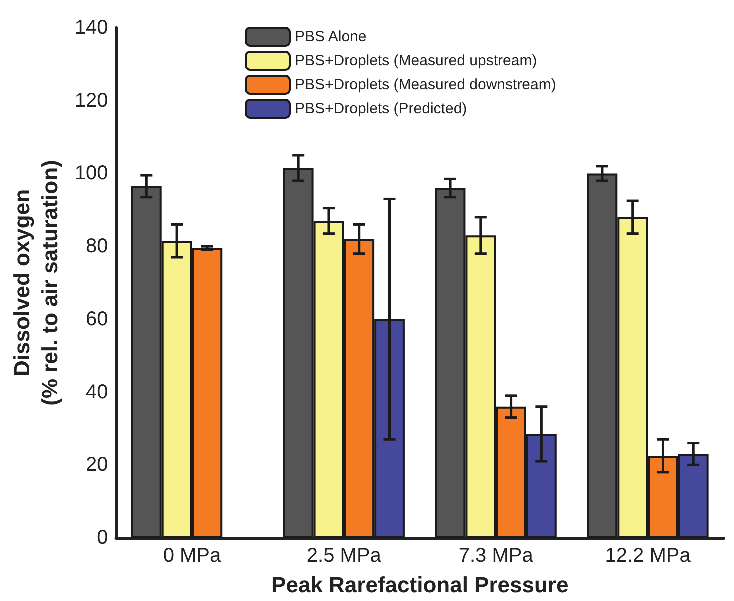 The width and height of the screenshot is (734, 601). What do you see at coordinates (97, 392) in the screenshot?
I see `y-tick-label: 40` at bounding box center [97, 392].